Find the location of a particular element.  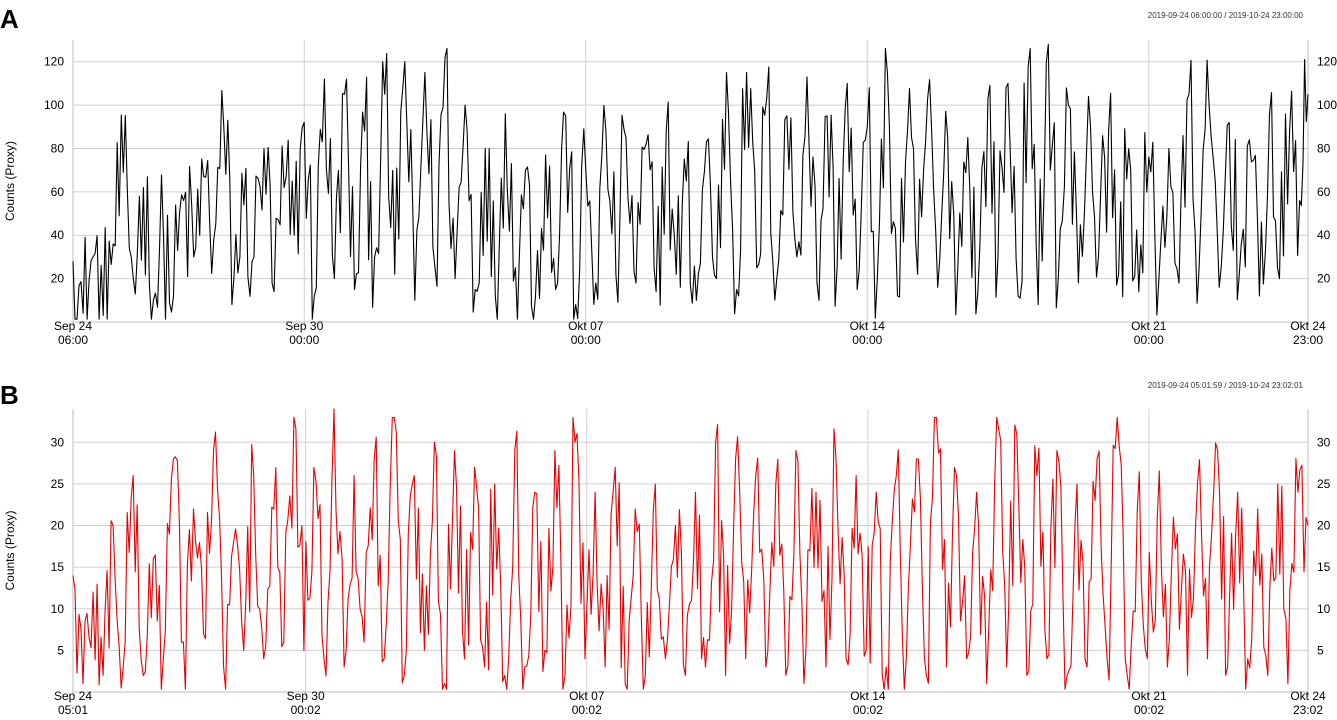

y-tick-label-right: 10 is located at coordinates (1324, 609).